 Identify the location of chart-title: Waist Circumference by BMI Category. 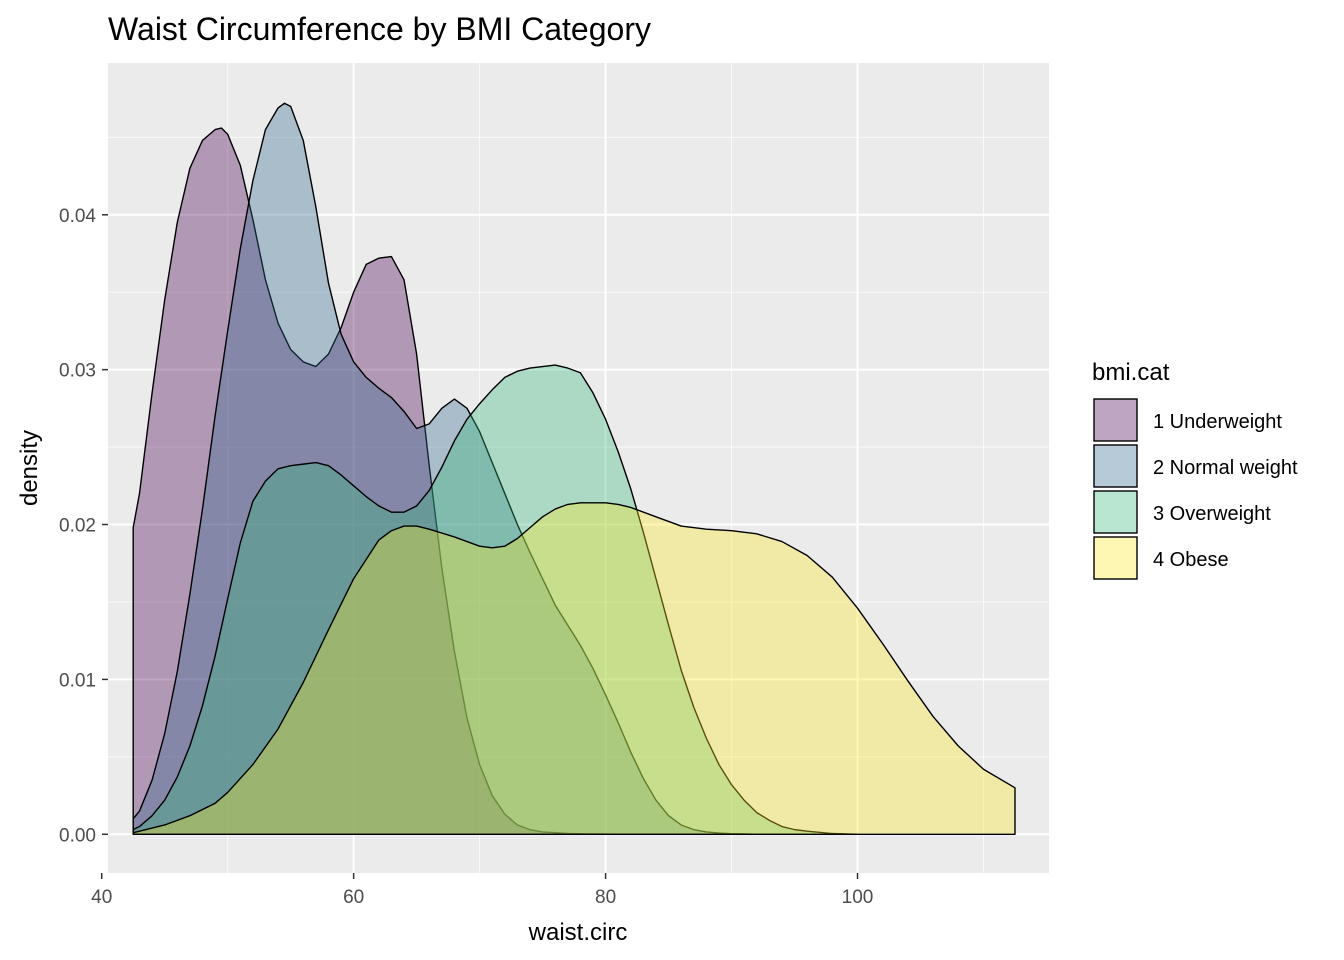
(379, 29).